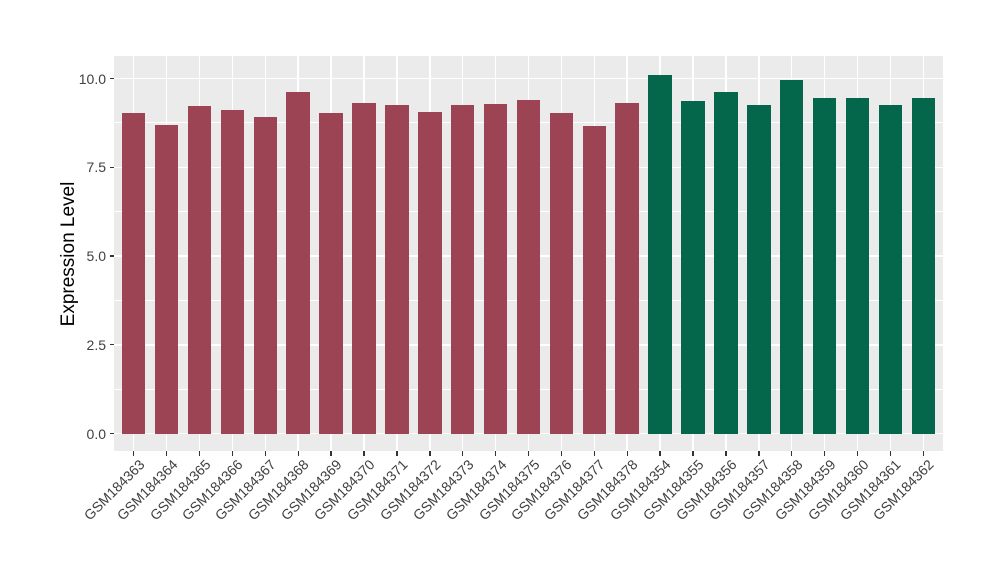  What do you see at coordinates (331, 273) in the screenshot?
I see `bar-GSM184369` at bounding box center [331, 273].